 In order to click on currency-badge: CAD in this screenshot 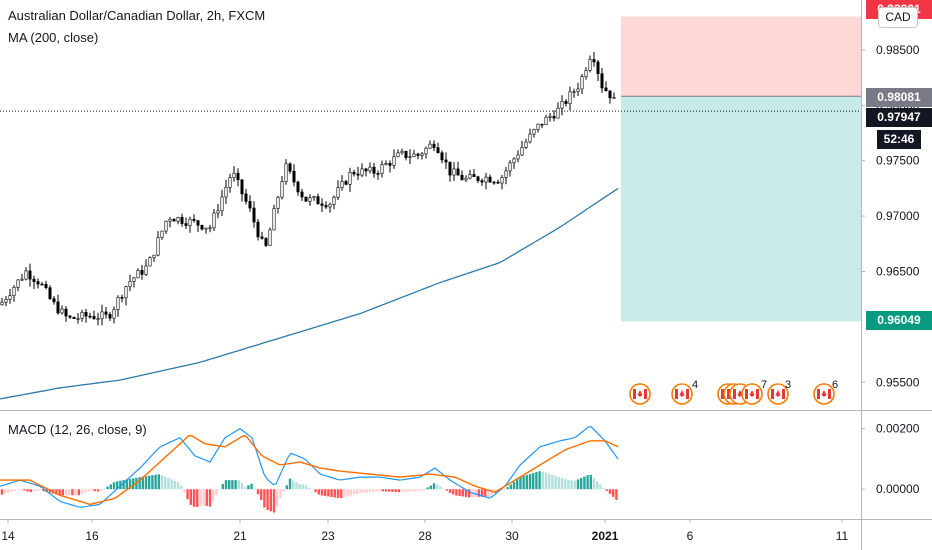, I will do `click(898, 17)`.